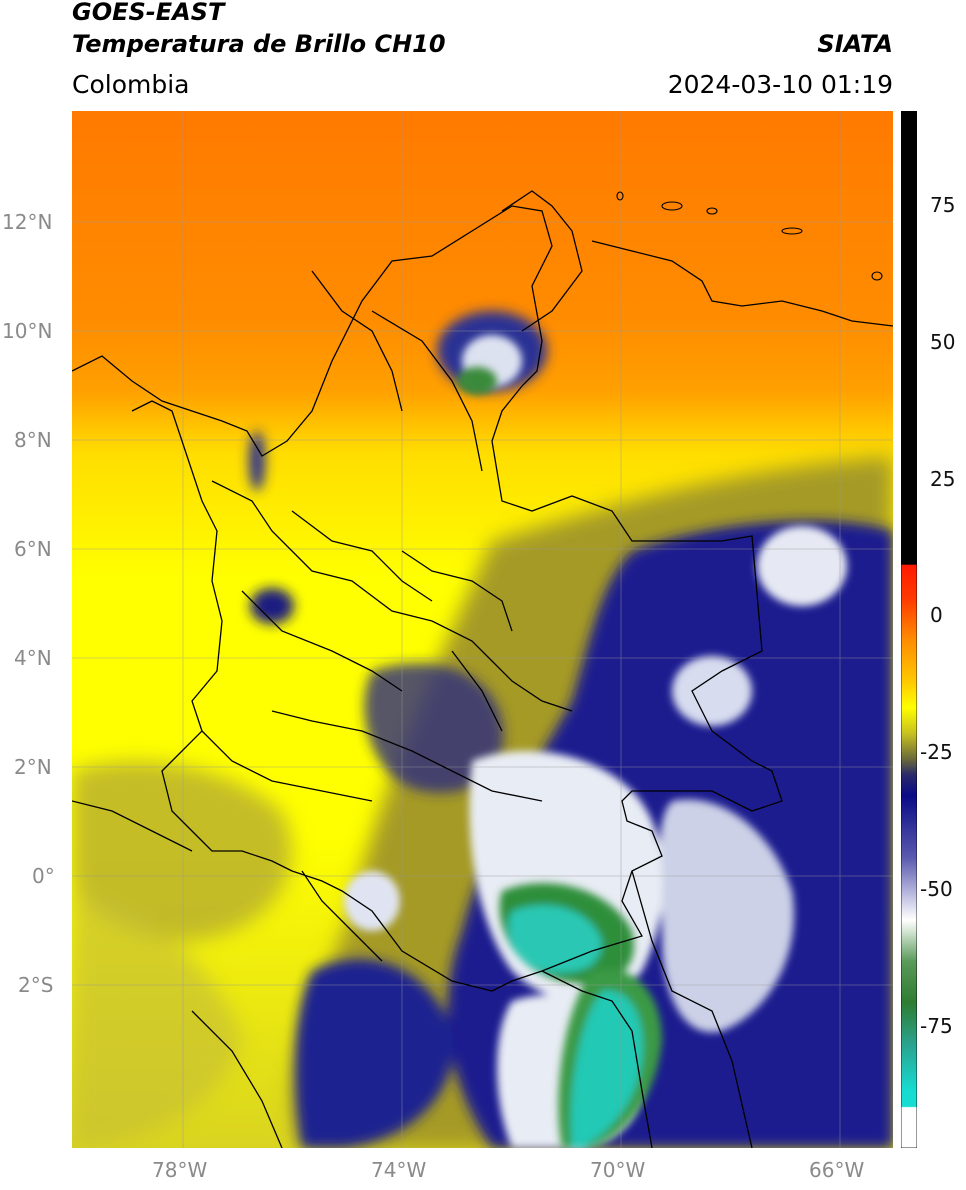  I want to click on lon-tick-74w: 74°W, so click(399, 1170).